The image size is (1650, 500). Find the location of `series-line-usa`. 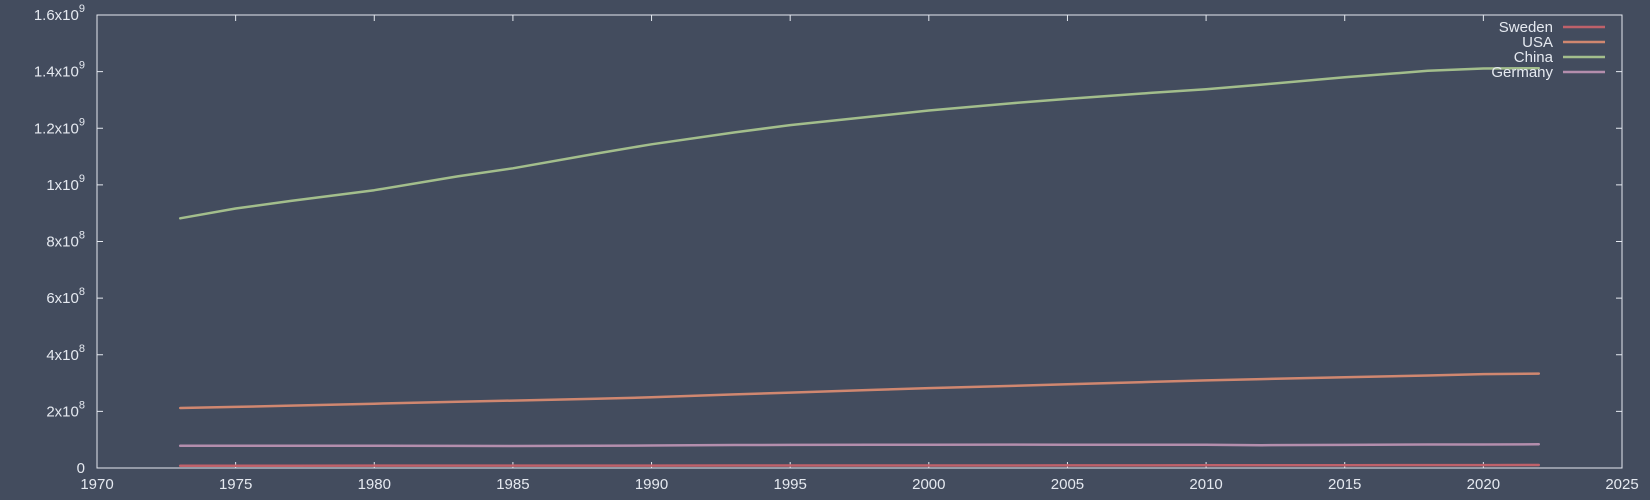

series-line-usa is located at coordinates (859, 391).